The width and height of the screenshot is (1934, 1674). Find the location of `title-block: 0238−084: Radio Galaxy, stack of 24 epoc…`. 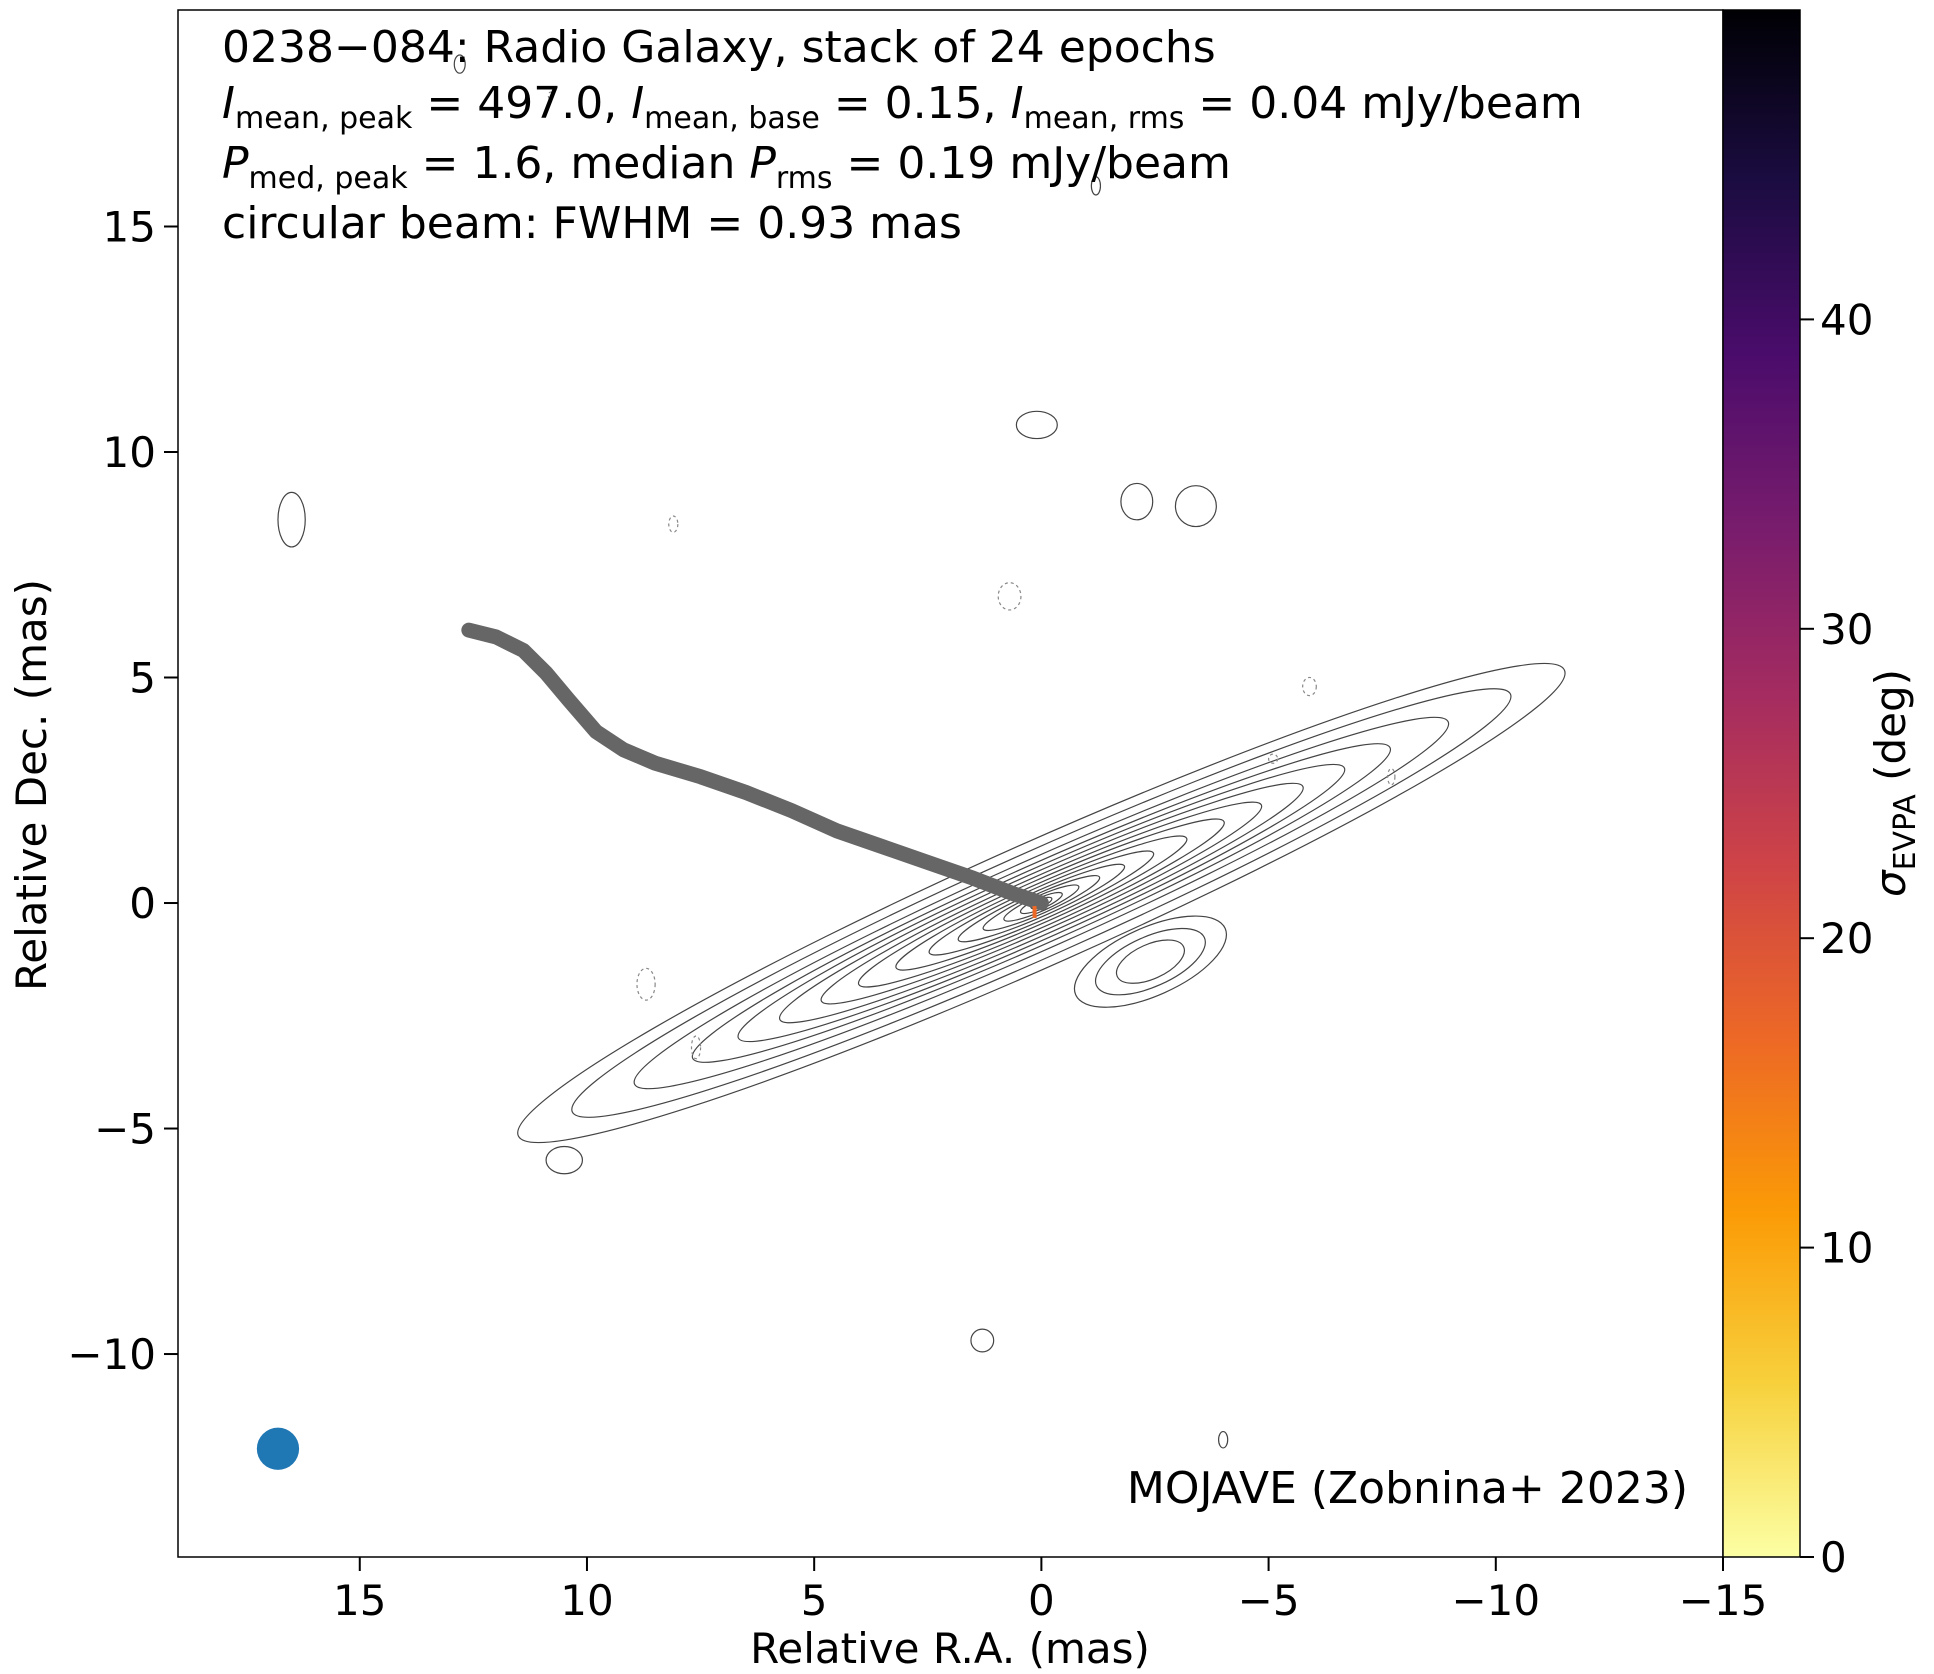

title-block: 0238−084: Radio Galaxy, stack of 24 epoc… is located at coordinates (902, 135).